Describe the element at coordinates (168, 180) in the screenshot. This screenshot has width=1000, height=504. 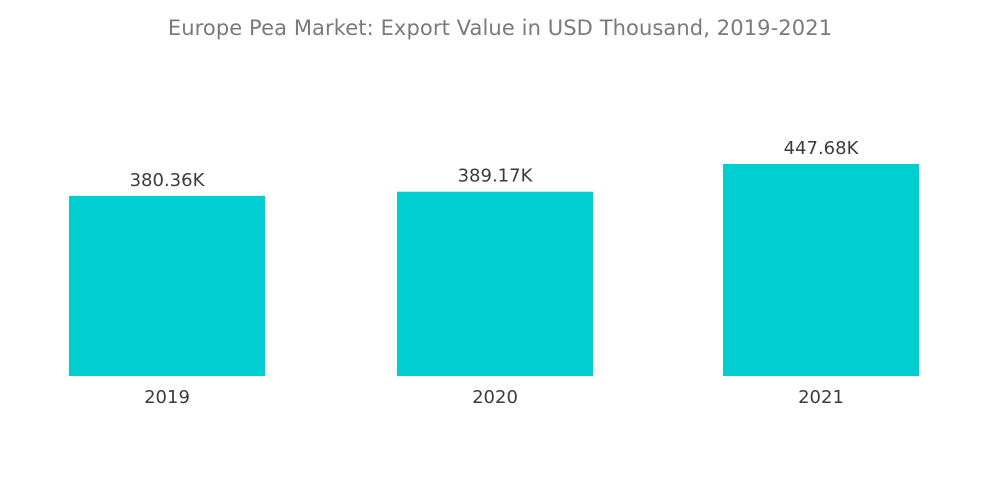
I see `data-label-2019: 380.36K` at that location.